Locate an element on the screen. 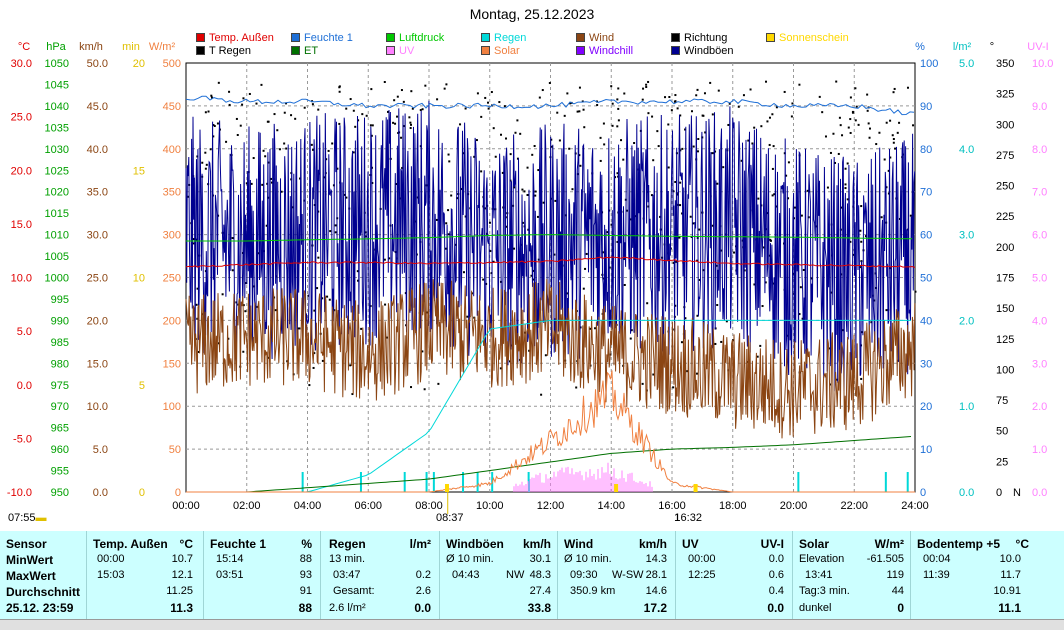  soil-avg: 10.91 is located at coordinates (1007, 591).